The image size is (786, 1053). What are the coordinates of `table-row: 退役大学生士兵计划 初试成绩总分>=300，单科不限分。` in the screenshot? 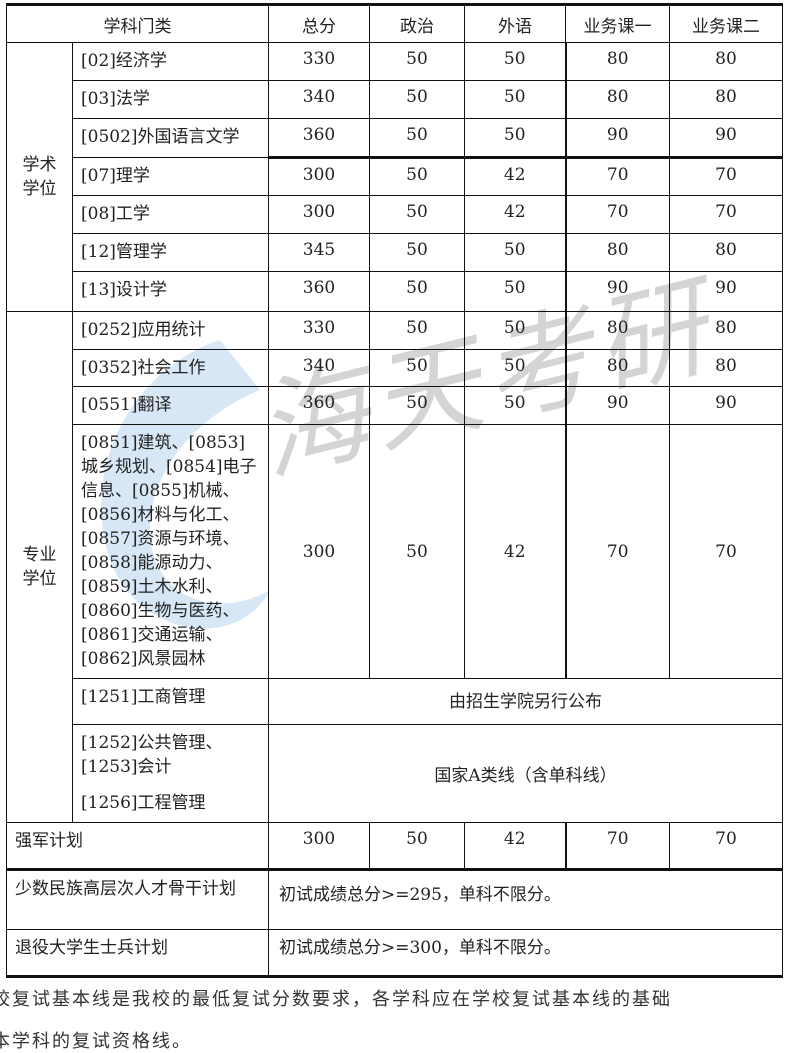 It's located at (394, 953).